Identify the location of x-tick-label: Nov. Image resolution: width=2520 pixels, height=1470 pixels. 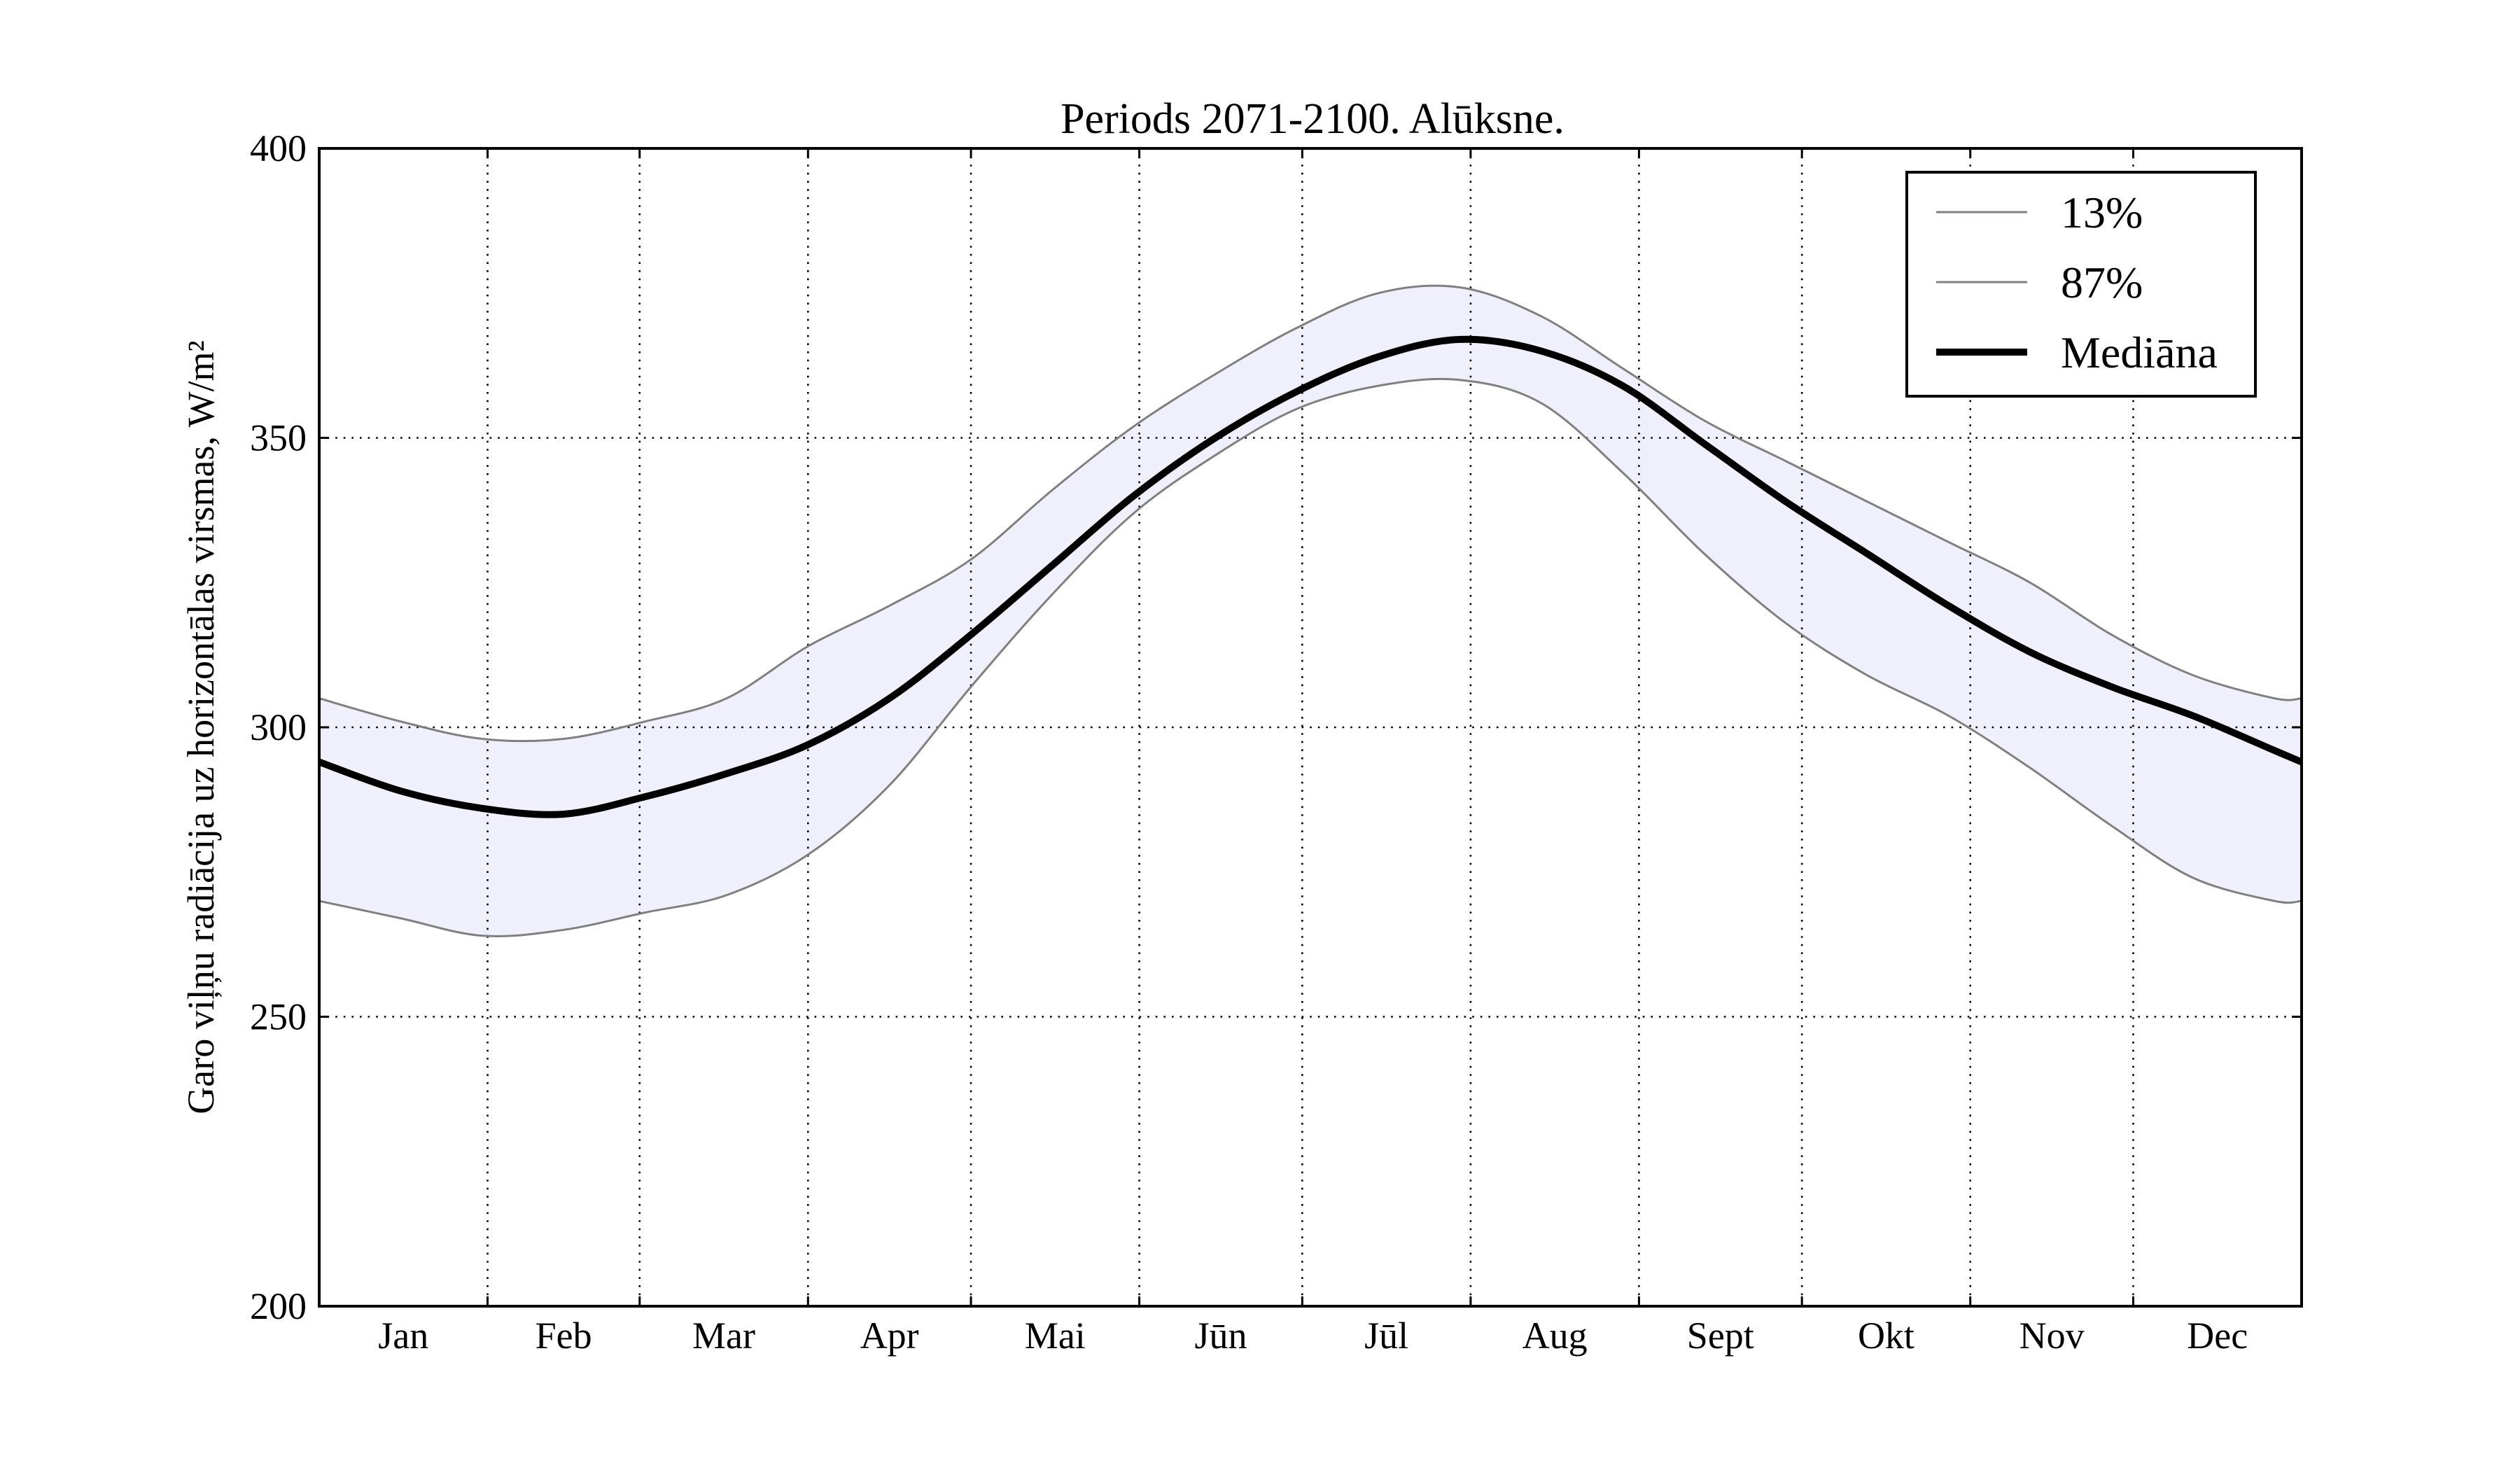
(2052, 1336).